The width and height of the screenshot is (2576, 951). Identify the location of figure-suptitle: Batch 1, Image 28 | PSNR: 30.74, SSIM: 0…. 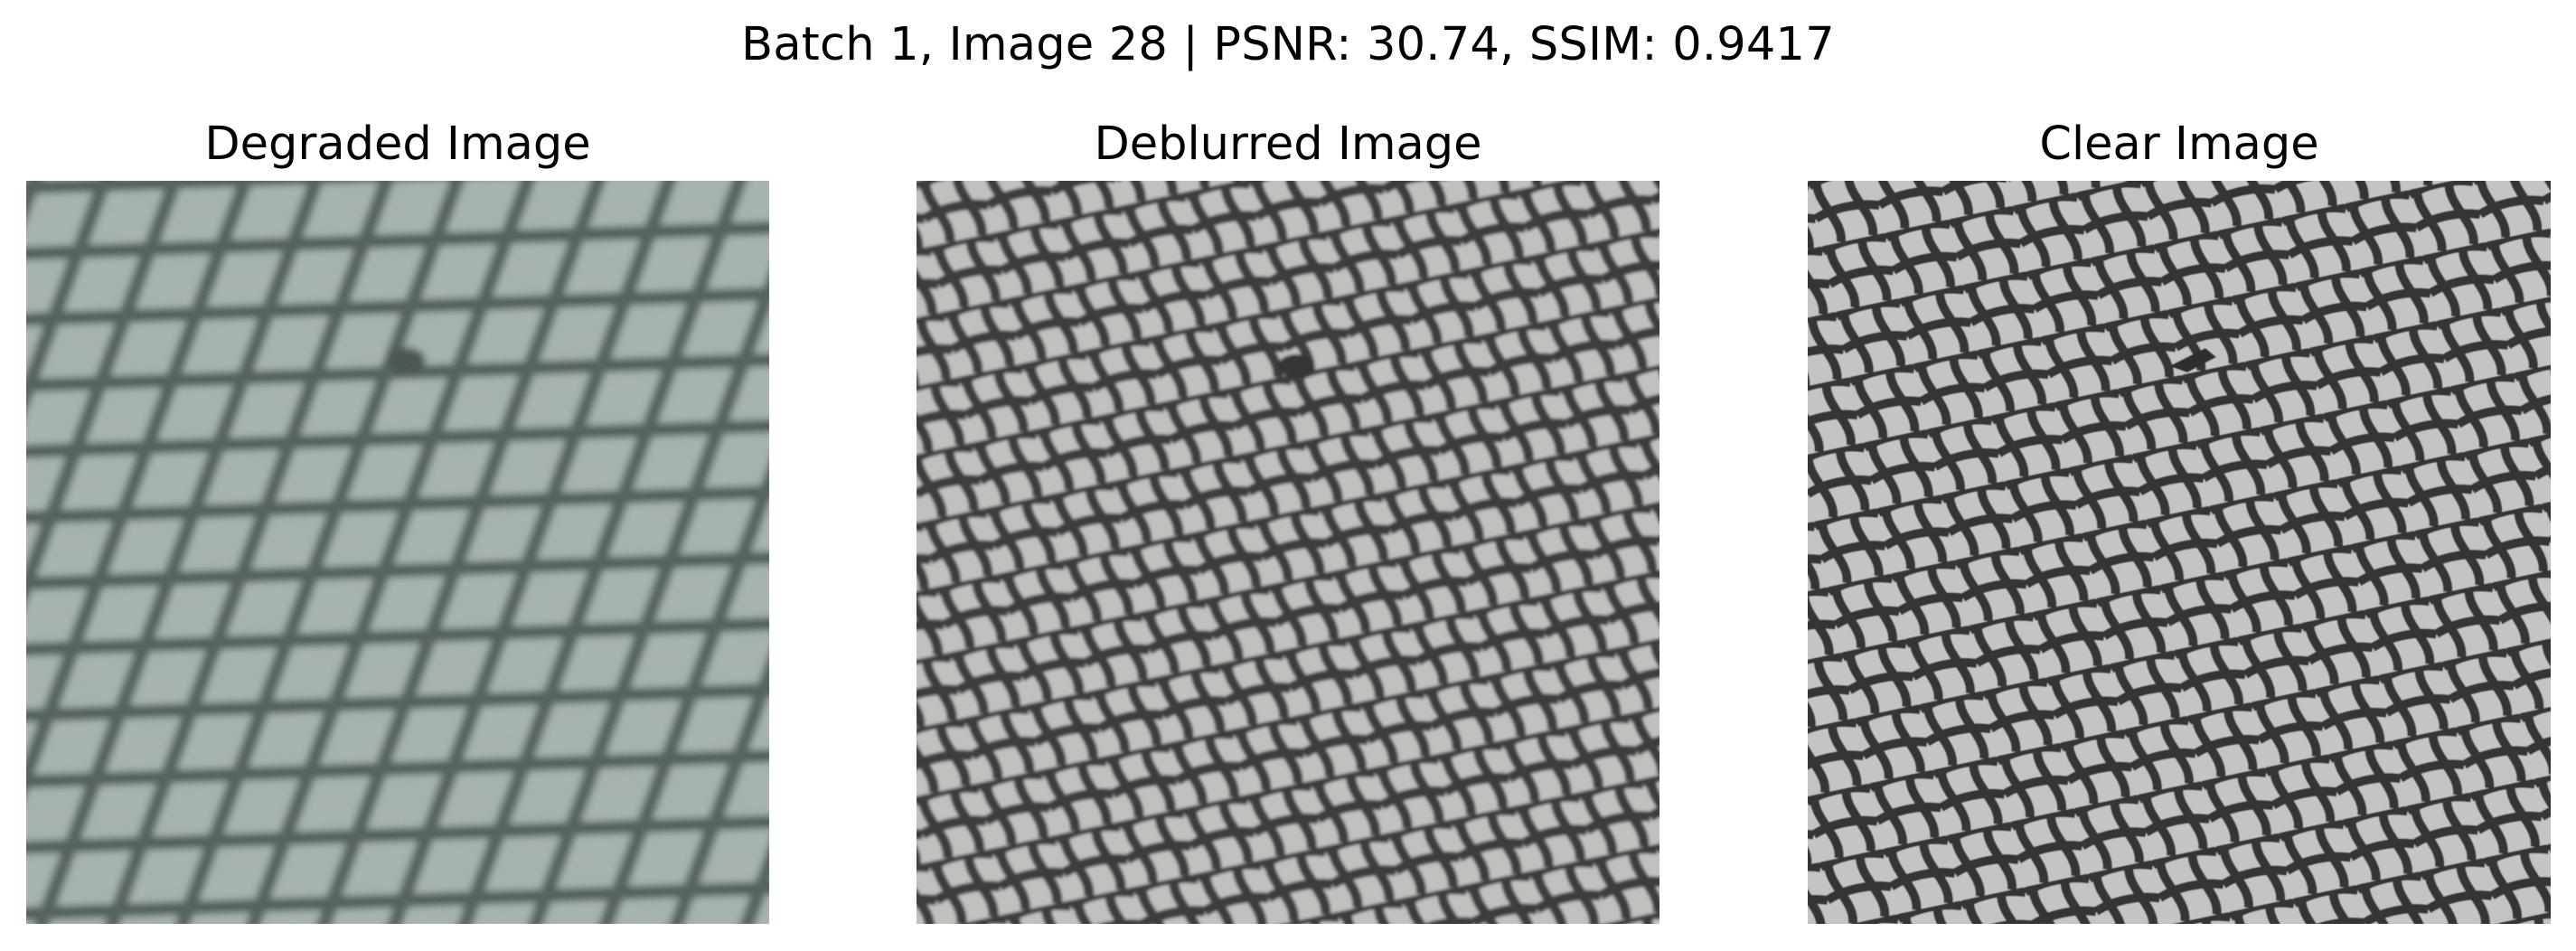
(1288, 45).